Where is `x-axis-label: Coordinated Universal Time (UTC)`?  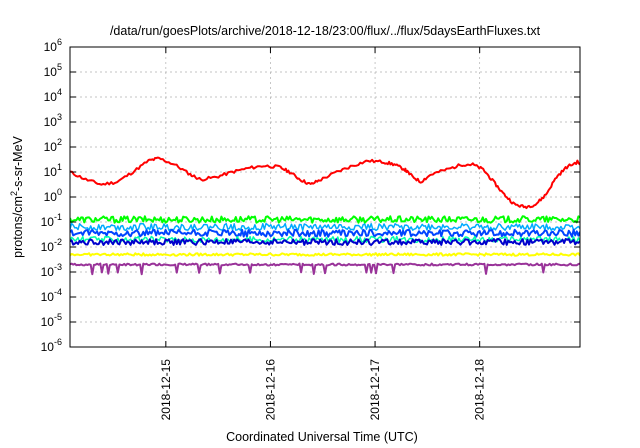 x-axis-label: Coordinated Universal Time (UTC) is located at coordinates (322, 437).